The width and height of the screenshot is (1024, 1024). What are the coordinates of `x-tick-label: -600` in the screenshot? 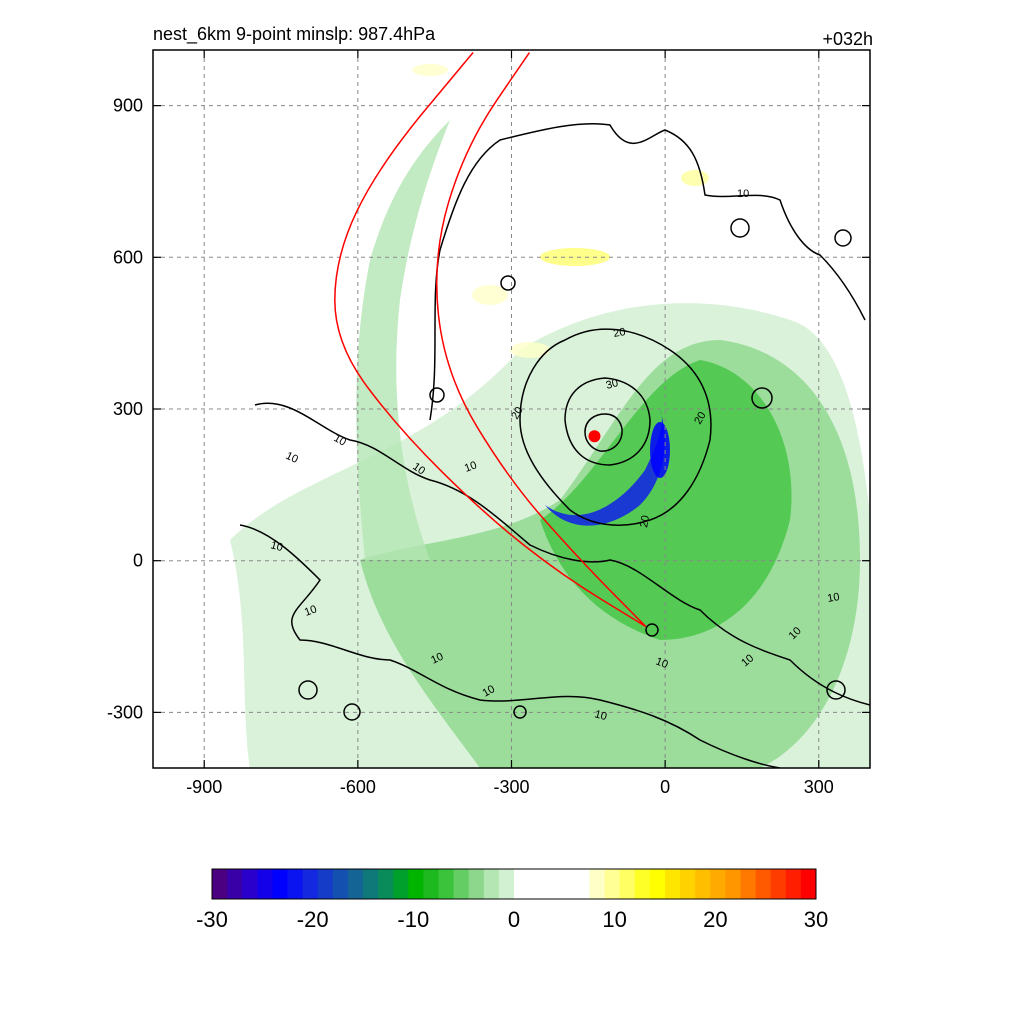 It's located at (358, 787).